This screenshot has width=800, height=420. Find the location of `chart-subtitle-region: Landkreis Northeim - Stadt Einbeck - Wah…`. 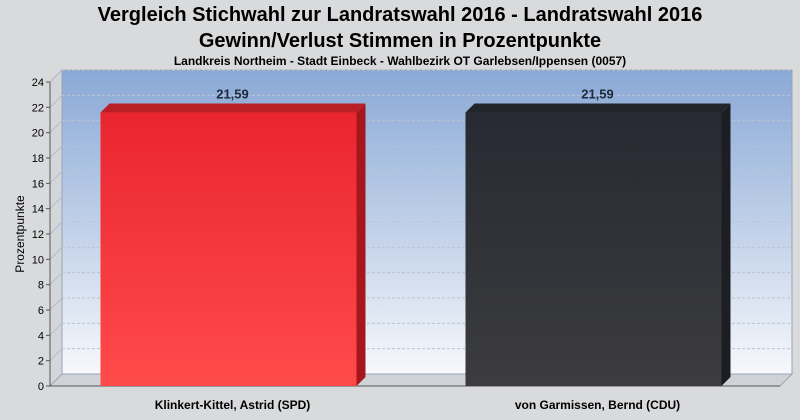

chart-subtitle-region: Landkreis Northeim - Stadt Einbeck - Wah… is located at coordinates (400, 61).